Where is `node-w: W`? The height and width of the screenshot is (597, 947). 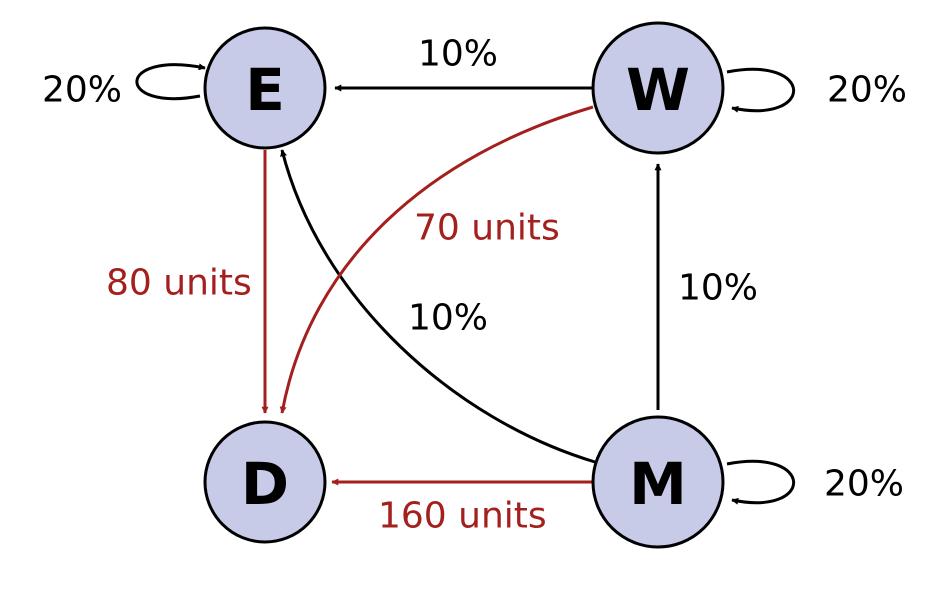 node-w: W is located at coordinates (658, 88).